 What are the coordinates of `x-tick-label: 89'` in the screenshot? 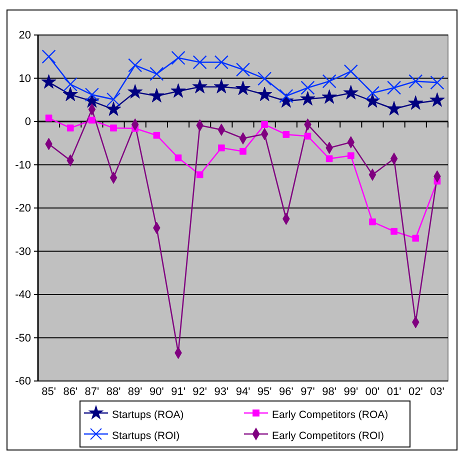 It's located at (135, 392).